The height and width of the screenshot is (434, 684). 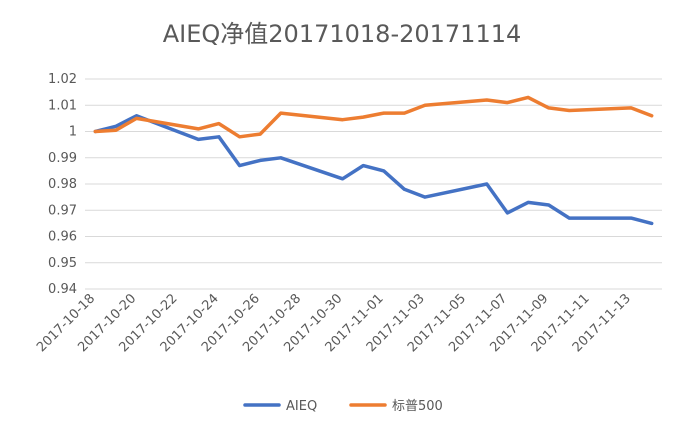 I want to click on y-tick-label: 0.98, so click(x=62, y=184).